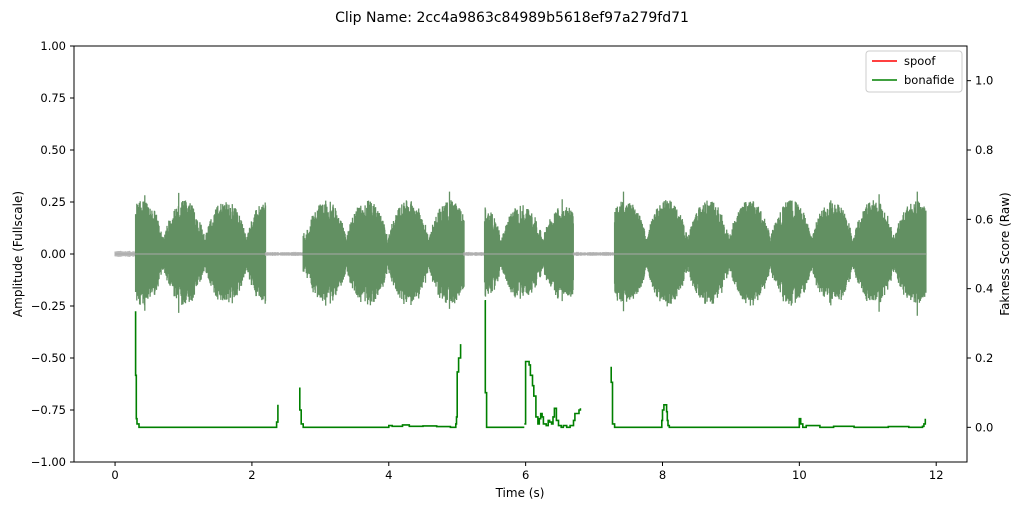  I want to click on legend-label-bonafide: bonafide, so click(929, 80).